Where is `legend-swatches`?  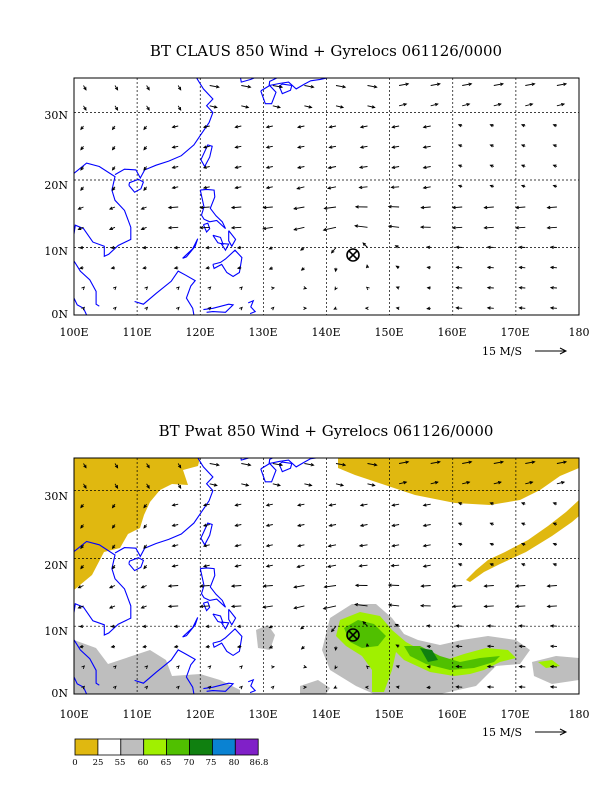 legend-swatches is located at coordinates (166, 747).